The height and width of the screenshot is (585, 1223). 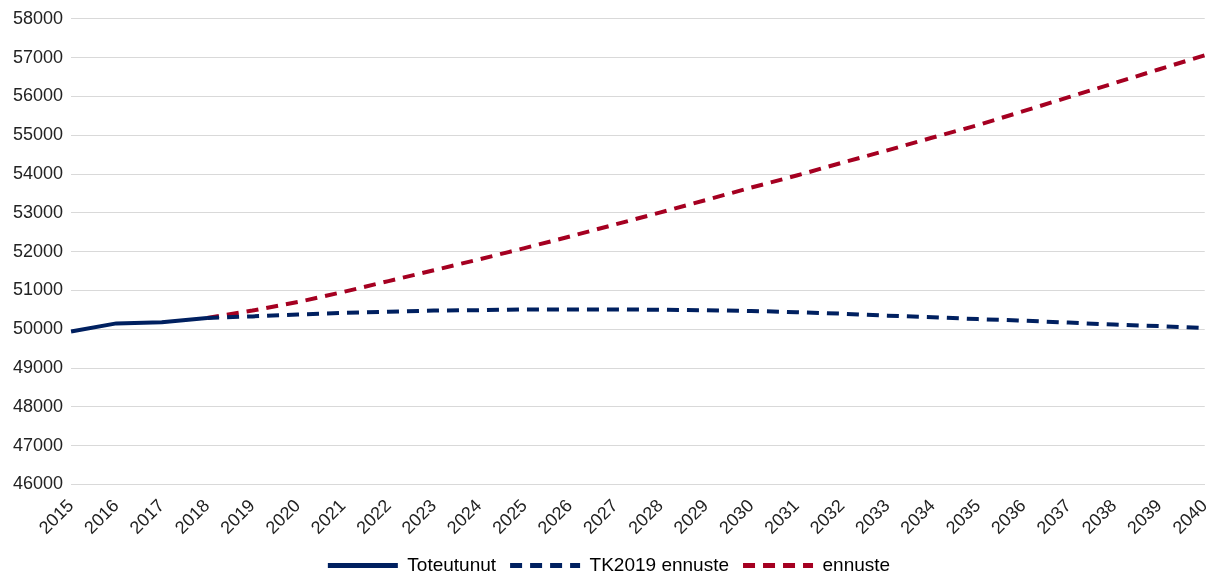 What do you see at coordinates (38, 17) in the screenshot?
I see `y-tick-label: 58000` at bounding box center [38, 17].